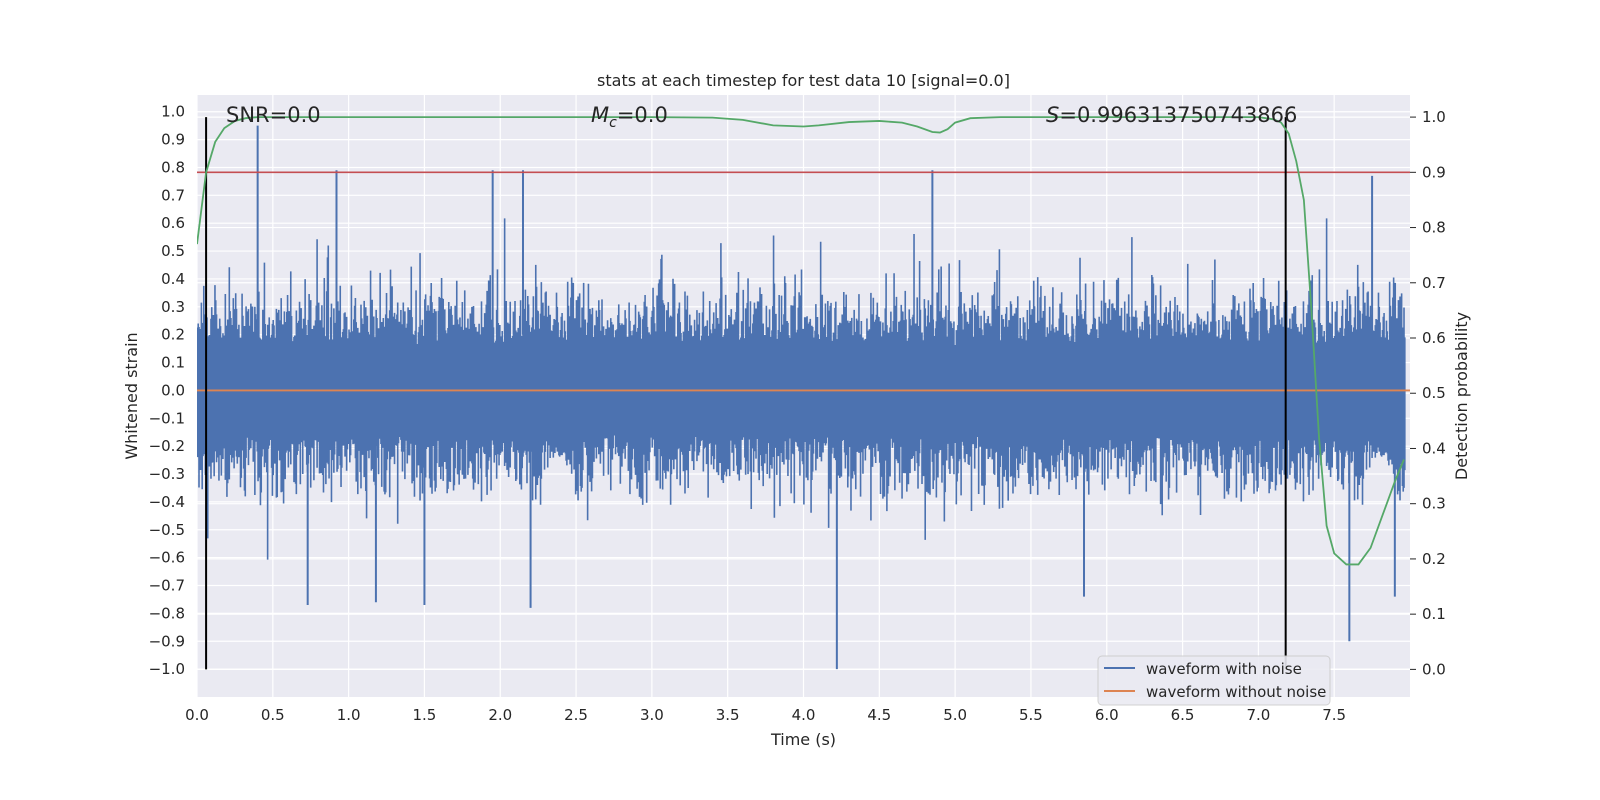 The image size is (1600, 800). I want to click on y2-tick-label: 0.1, so click(1434, 614).